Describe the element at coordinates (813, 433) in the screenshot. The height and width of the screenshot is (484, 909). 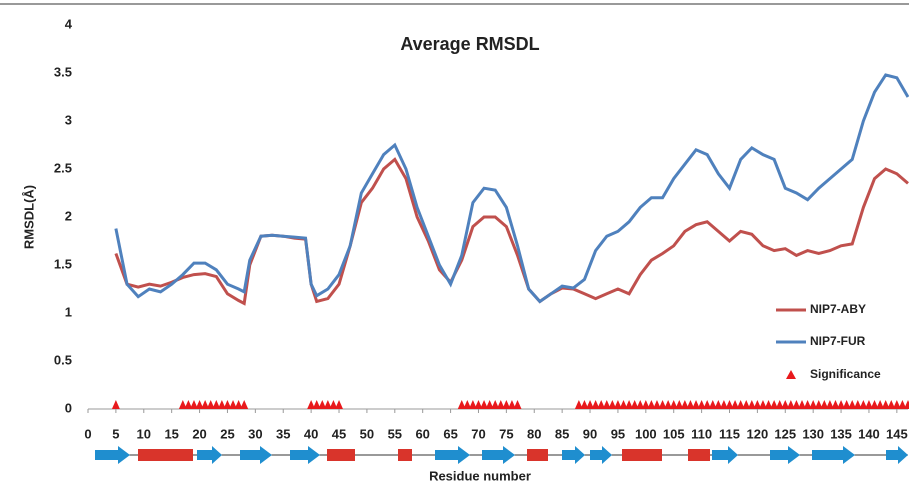
I see `x-tick-label: 130` at that location.